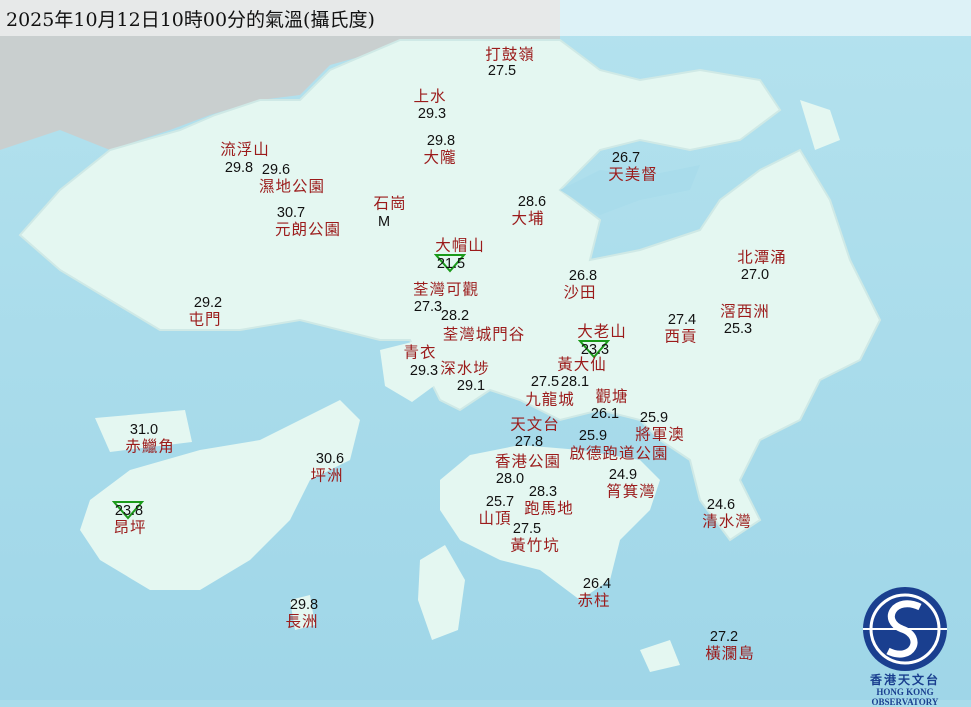 The height and width of the screenshot is (707, 971). What do you see at coordinates (292, 186) in the screenshot?
I see `station-name: 濕地公園` at bounding box center [292, 186].